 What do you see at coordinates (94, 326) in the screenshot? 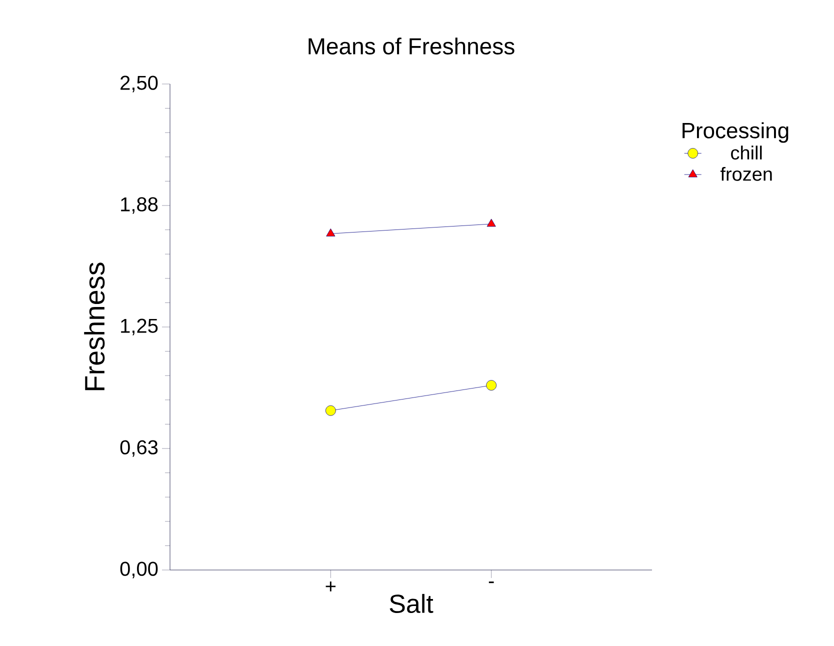
I see `y-axis-title: Freshness` at bounding box center [94, 326].